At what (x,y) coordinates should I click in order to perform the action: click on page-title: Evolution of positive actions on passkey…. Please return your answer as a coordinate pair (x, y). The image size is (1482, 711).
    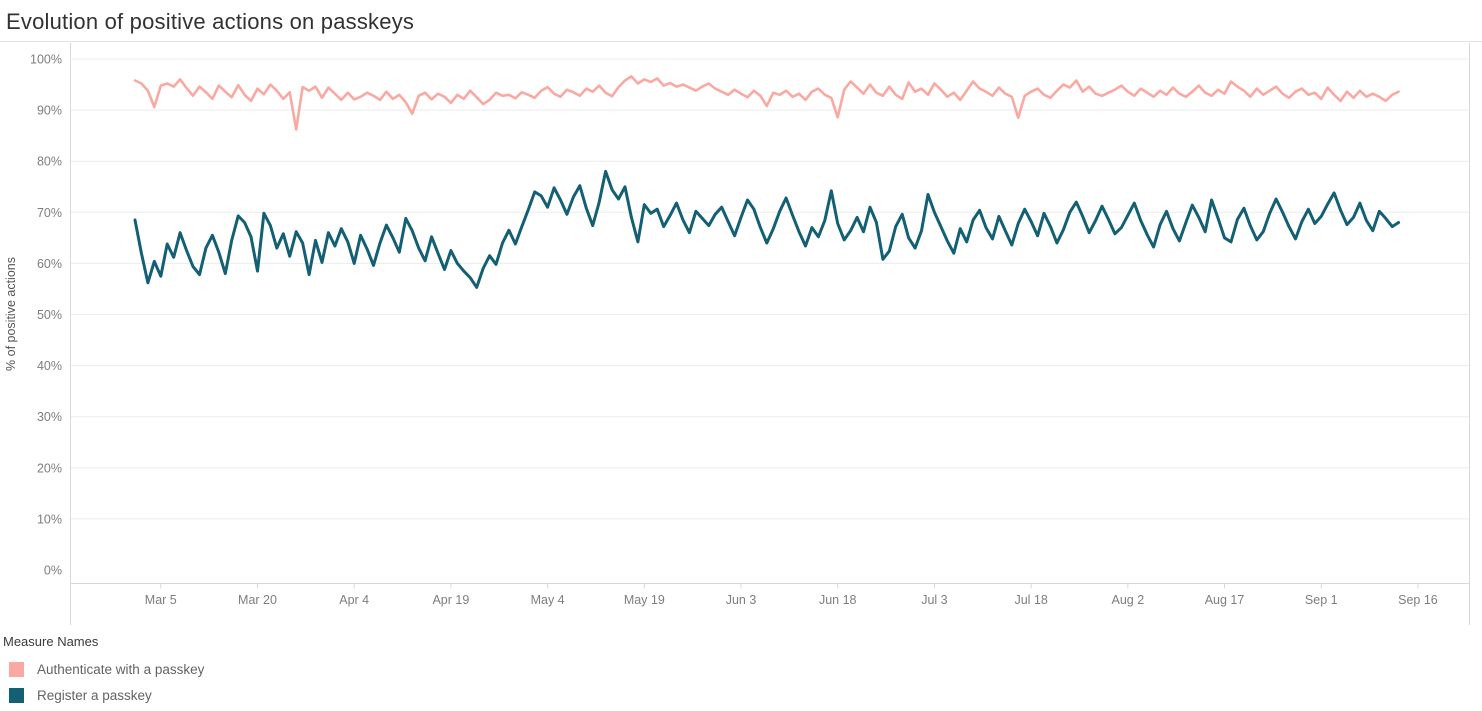
    Looking at the image, I should click on (210, 21).